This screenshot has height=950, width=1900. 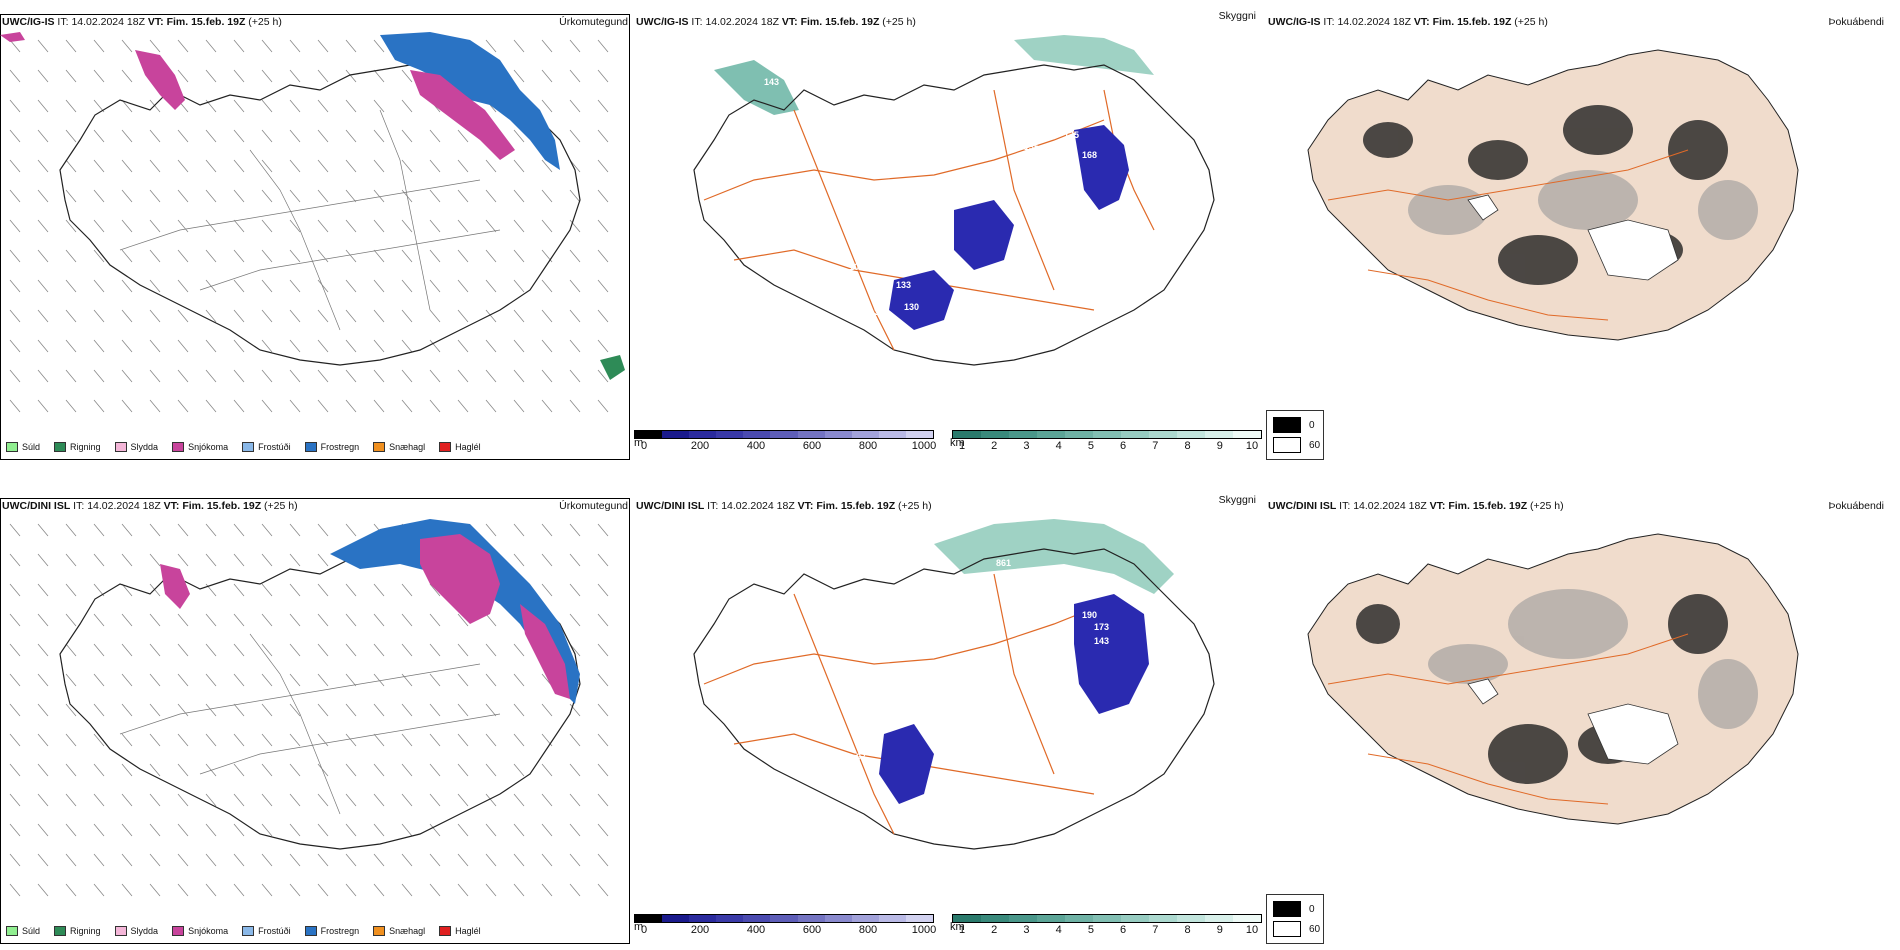 I want to click on cloud-height-label: 148, so click(x=1059, y=645).